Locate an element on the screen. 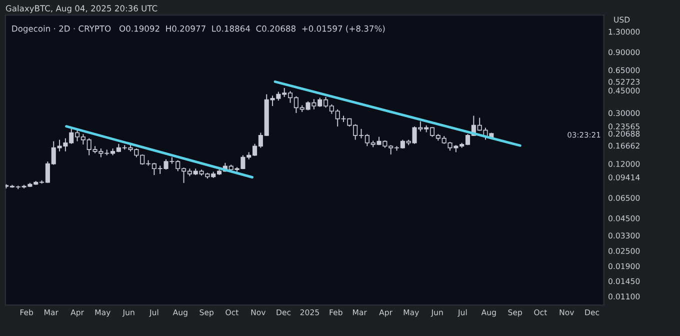  text: GalaxyBTC, Aug 04, 2025 20:36 UTC is located at coordinates (82, 9).